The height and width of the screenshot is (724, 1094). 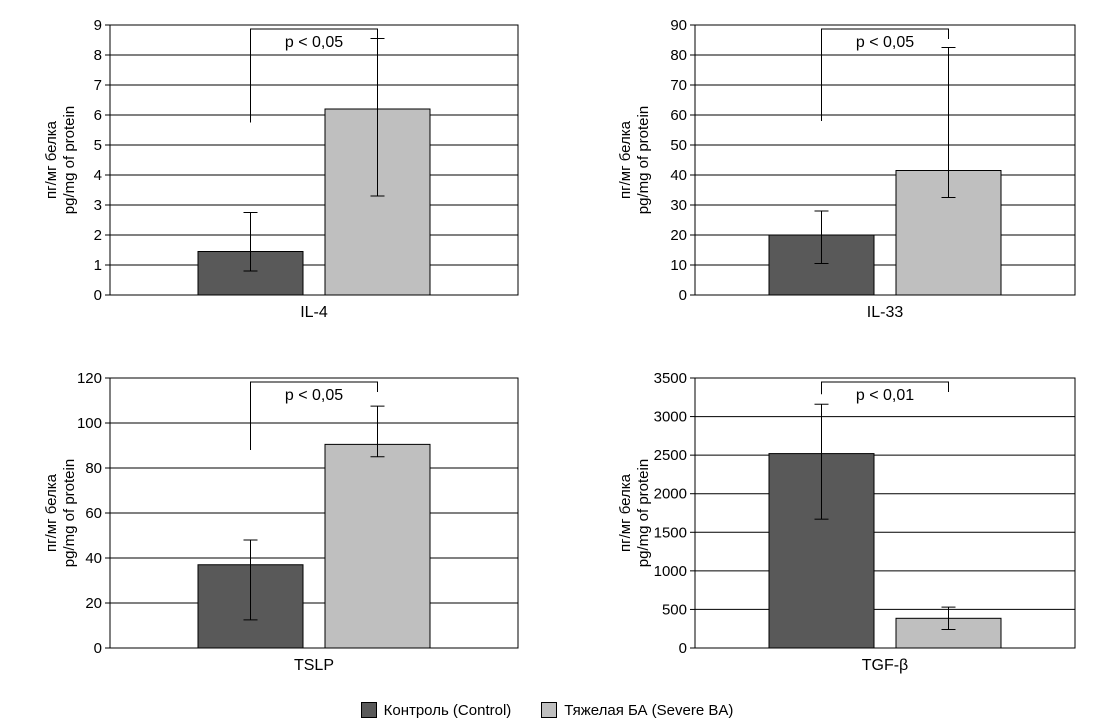 What do you see at coordinates (678, 145) in the screenshot?
I see `y-tick-label: 50` at bounding box center [678, 145].